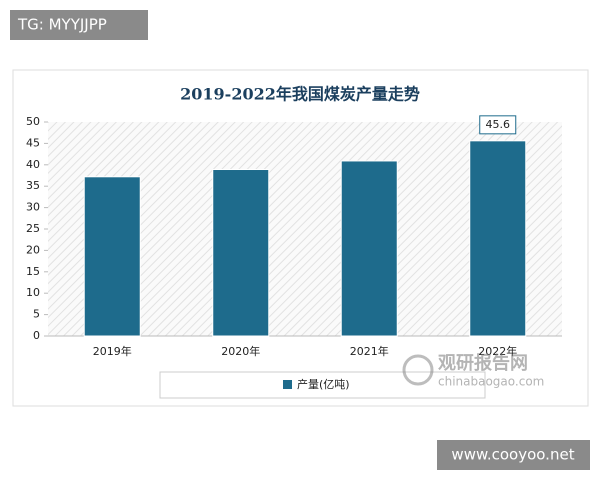  I want to click on y-tick-label: 5, so click(36, 314).